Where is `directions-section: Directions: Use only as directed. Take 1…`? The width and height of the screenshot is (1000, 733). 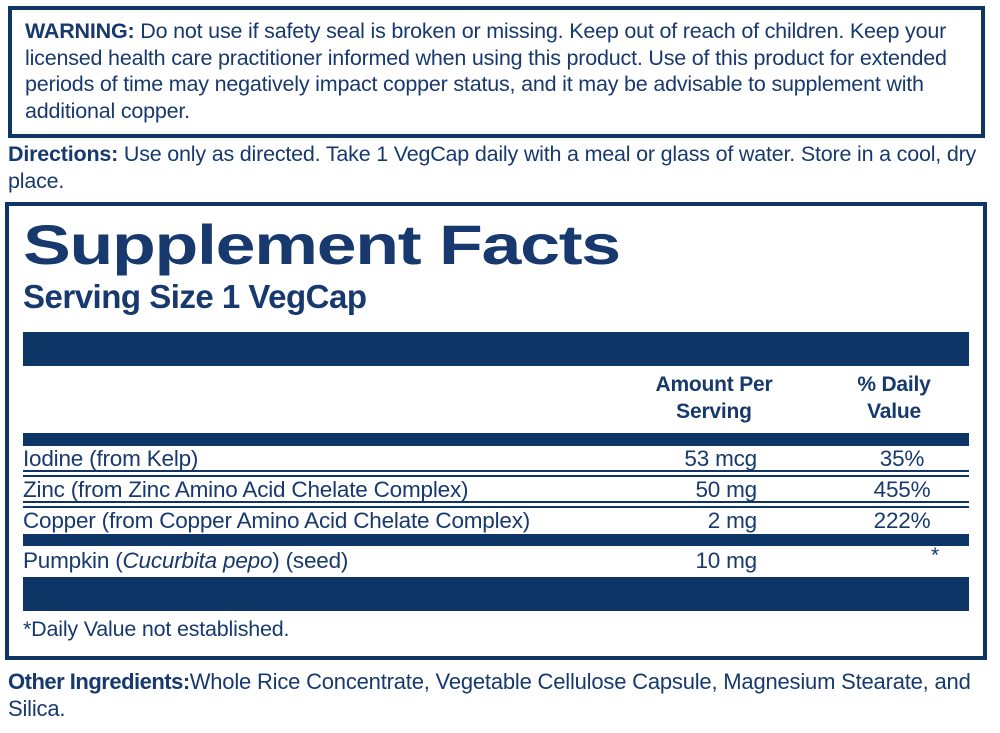 directions-section: Directions: Use only as directed. Take 1… is located at coordinates (498, 167).